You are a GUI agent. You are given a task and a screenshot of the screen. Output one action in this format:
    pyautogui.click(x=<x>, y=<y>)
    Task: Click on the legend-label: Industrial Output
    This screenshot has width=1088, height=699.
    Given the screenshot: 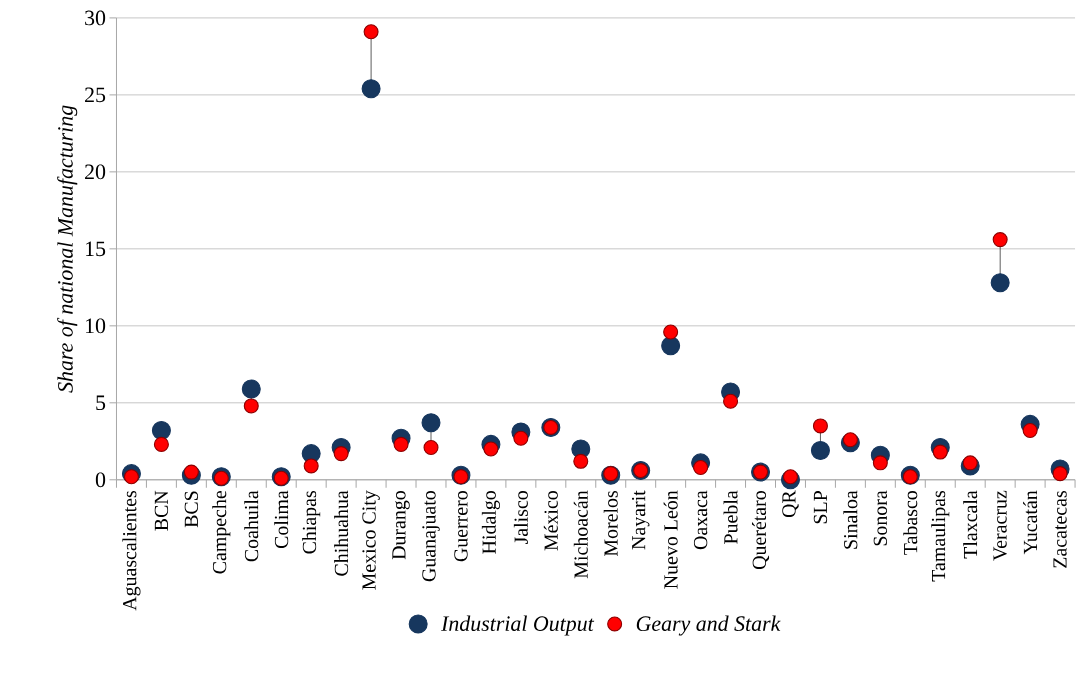 What is the action you would take?
    pyautogui.click(x=517, y=625)
    